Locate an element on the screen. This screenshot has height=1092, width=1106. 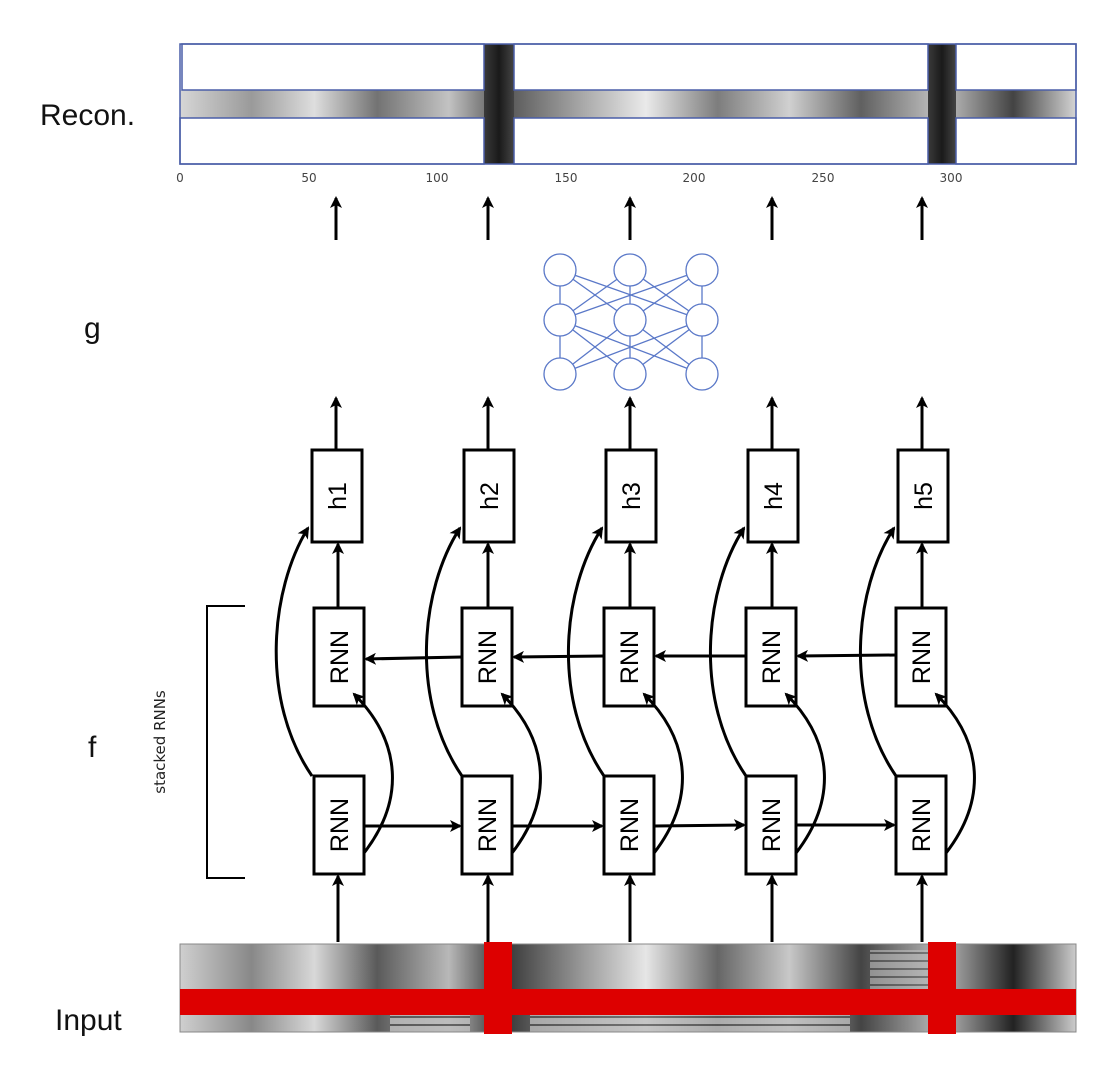
h-to-g-arrows is located at coordinates (629, 423).